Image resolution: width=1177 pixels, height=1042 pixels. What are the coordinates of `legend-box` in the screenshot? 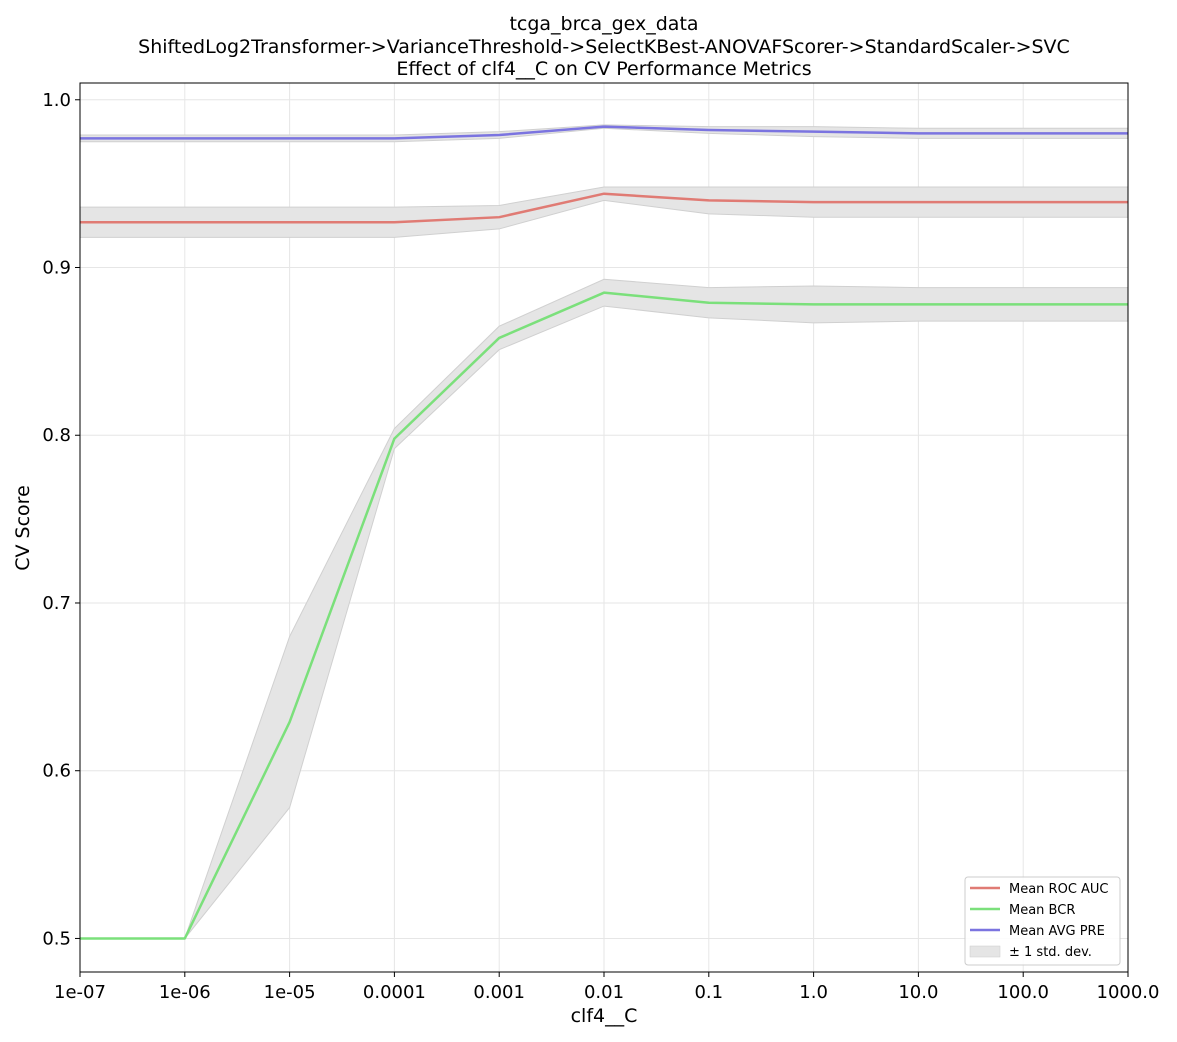 It's located at (1042, 921).